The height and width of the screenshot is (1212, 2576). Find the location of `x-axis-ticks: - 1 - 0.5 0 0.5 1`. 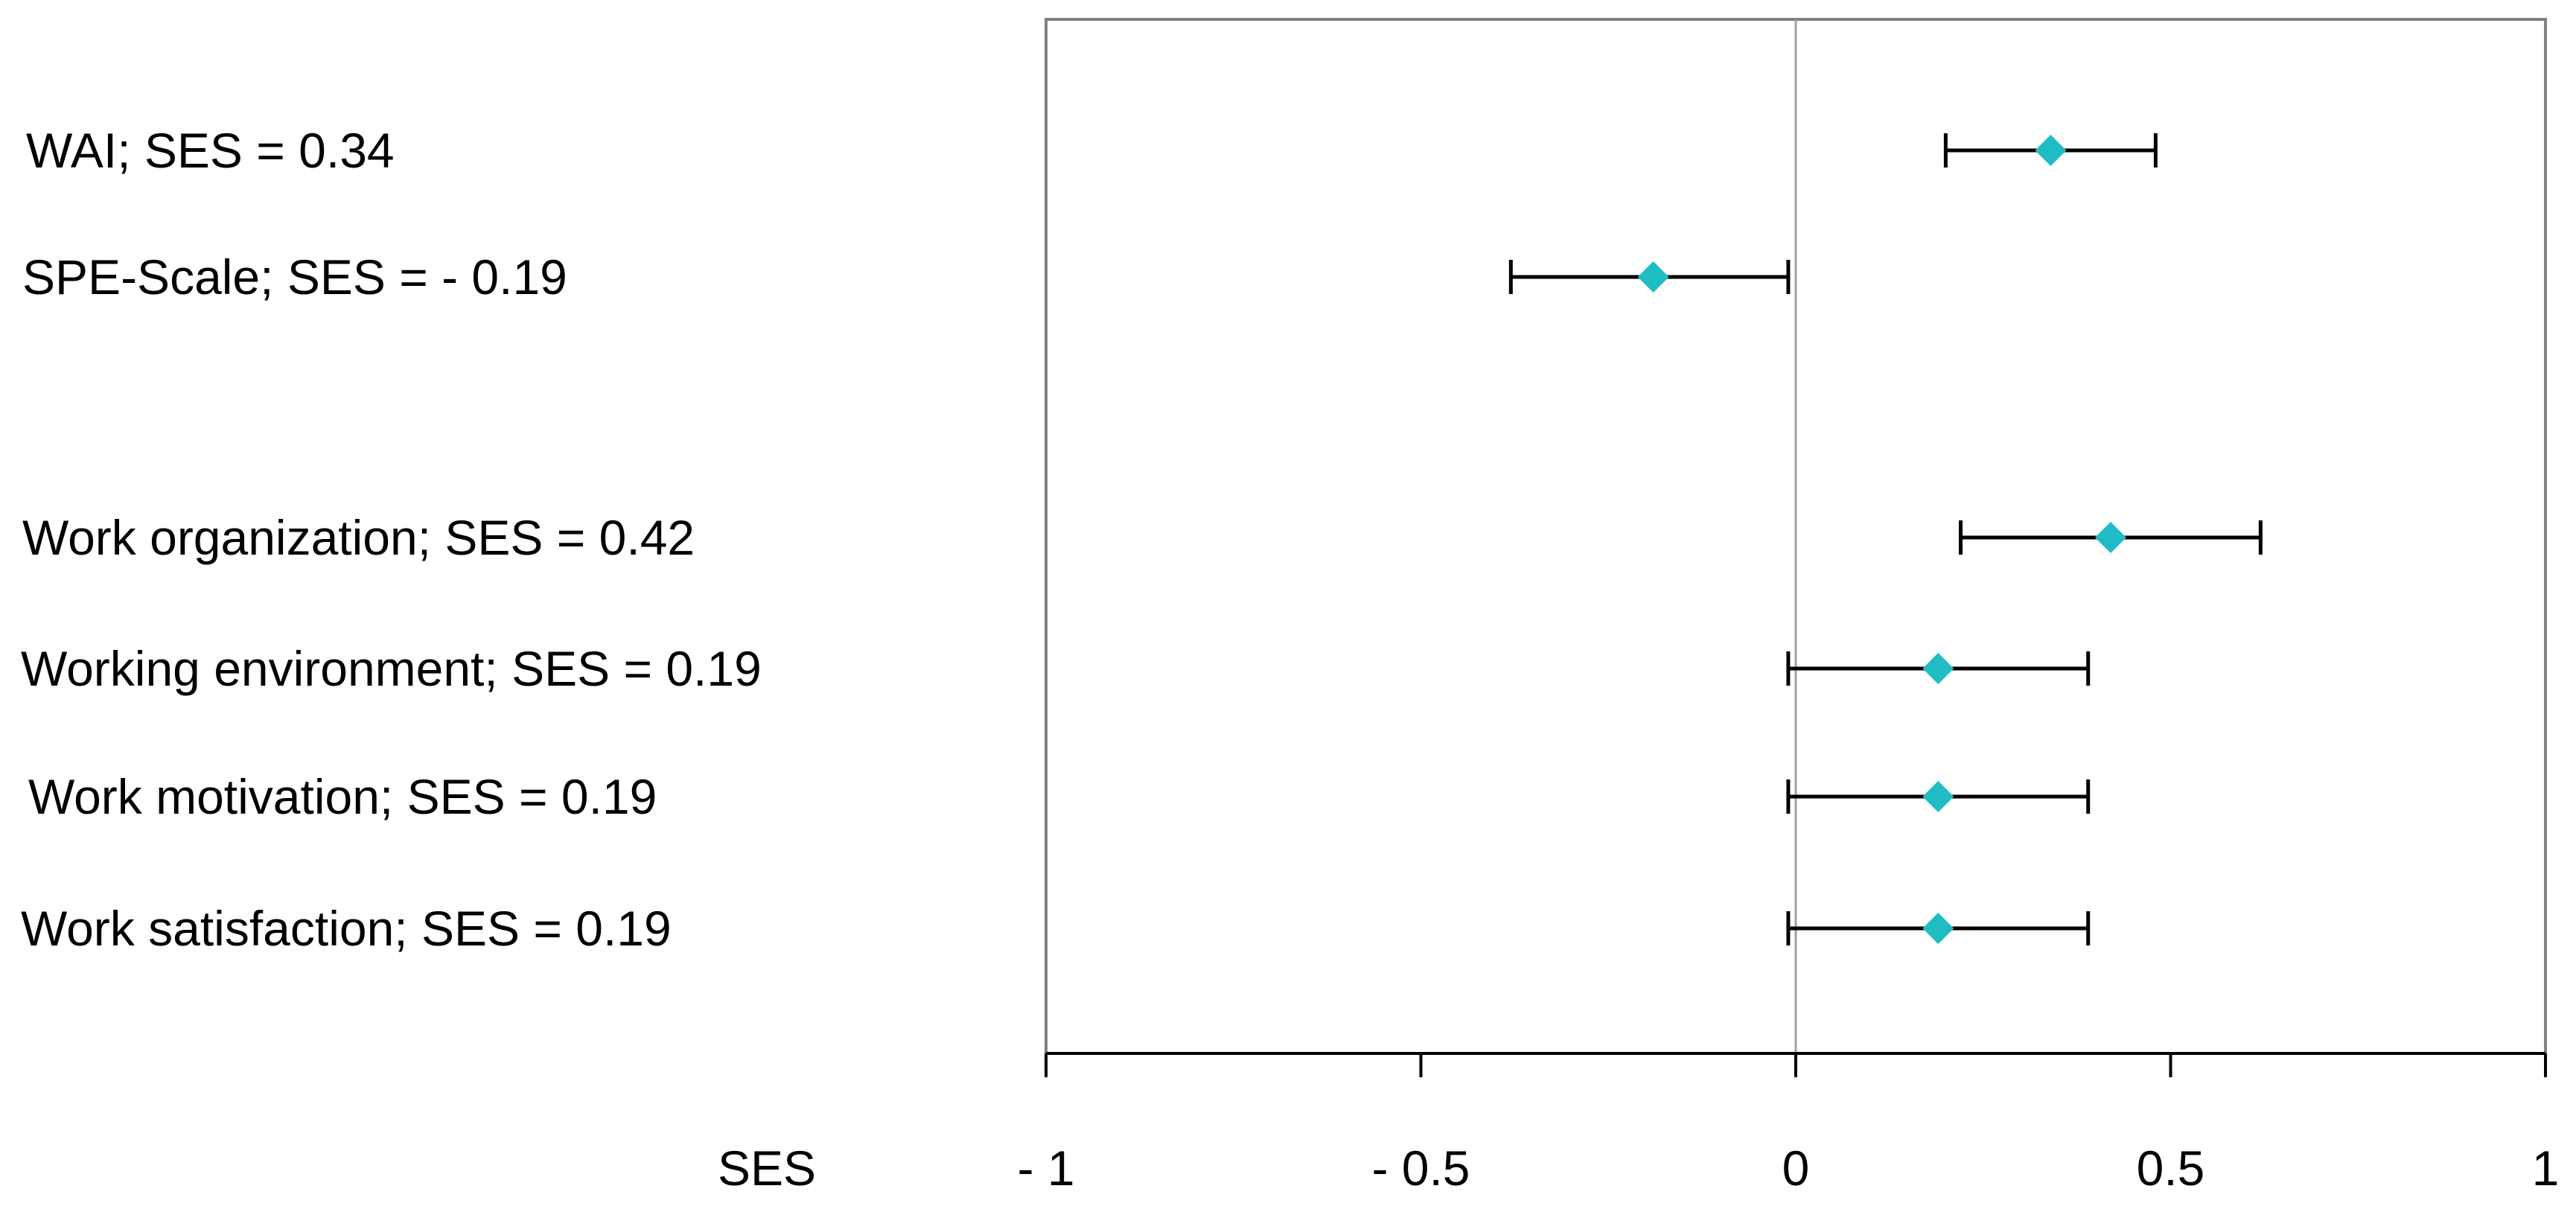

x-axis-ticks: - 1 - 0.5 0 0.5 1 is located at coordinates (1788, 1124).